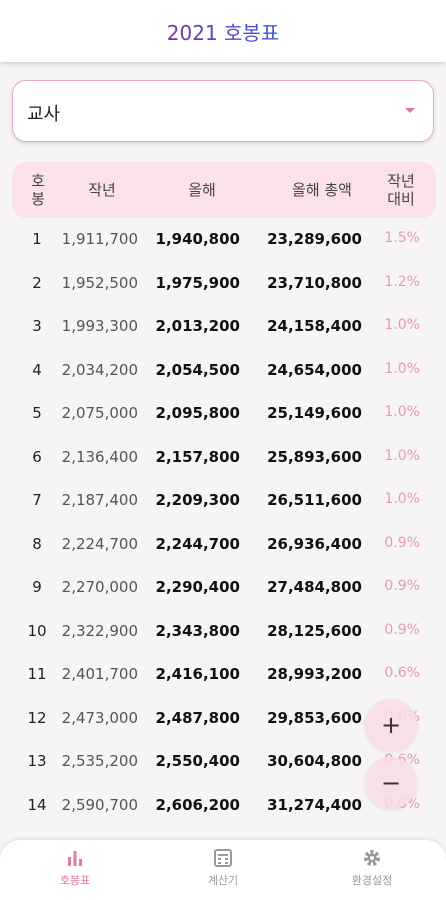 Image resolution: width=446 pixels, height=900 pixels. Describe the element at coordinates (197, 500) in the screenshot. I see `this-year-cell: 2,209,300` at that location.